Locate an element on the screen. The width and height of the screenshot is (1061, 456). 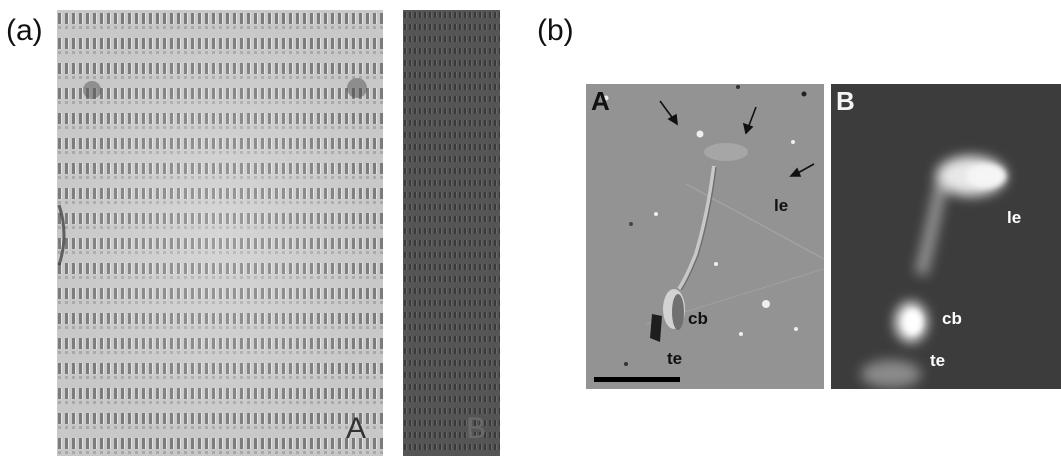
neuron-fluorescence-micrograph is located at coordinates (946, 236).